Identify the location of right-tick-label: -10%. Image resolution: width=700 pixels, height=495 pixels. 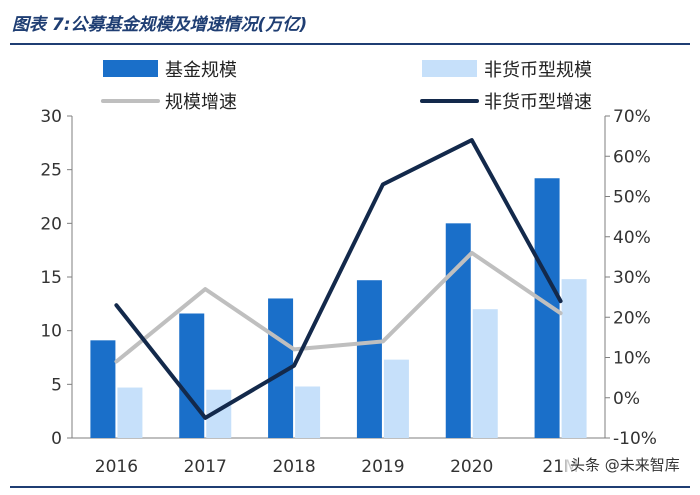
(635, 439).